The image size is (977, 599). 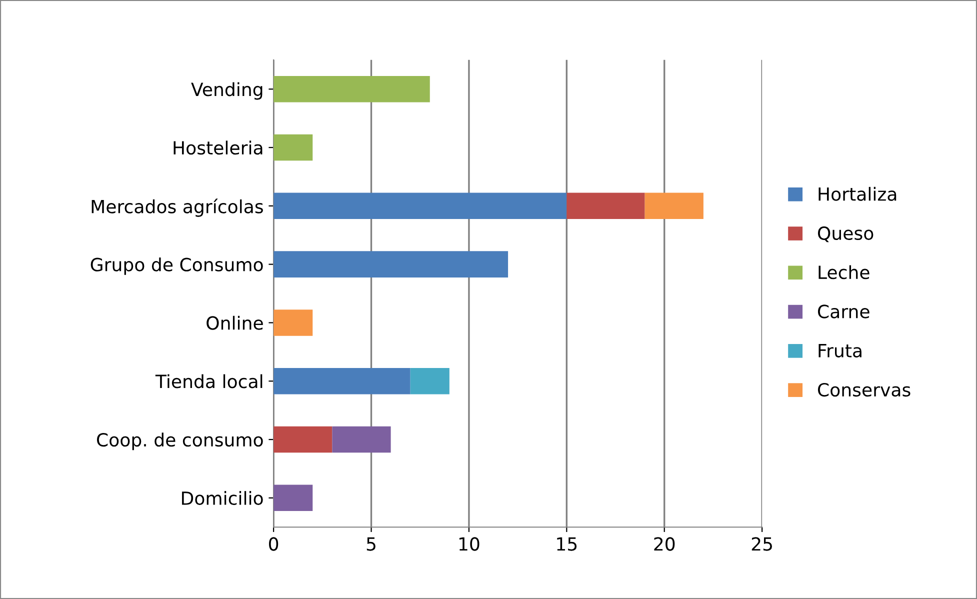 I want to click on y-tick-label: Coop. de consumo, so click(x=179, y=441).